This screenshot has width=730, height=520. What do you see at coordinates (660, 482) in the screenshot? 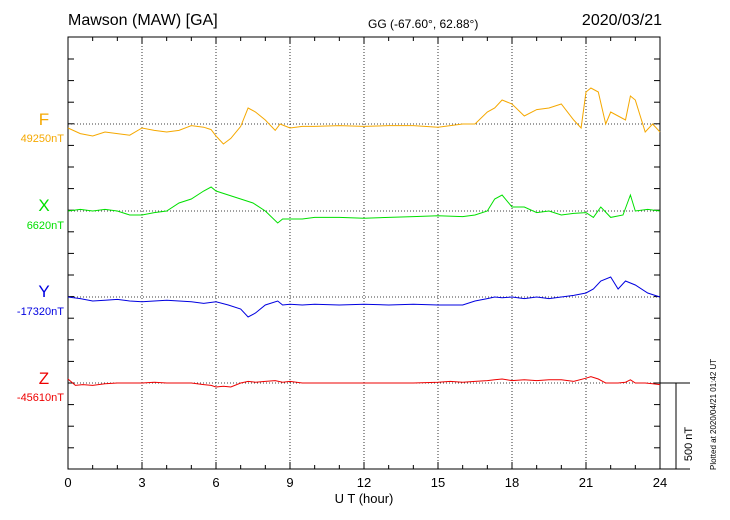
I see `x-tick-label: 24` at bounding box center [660, 482].